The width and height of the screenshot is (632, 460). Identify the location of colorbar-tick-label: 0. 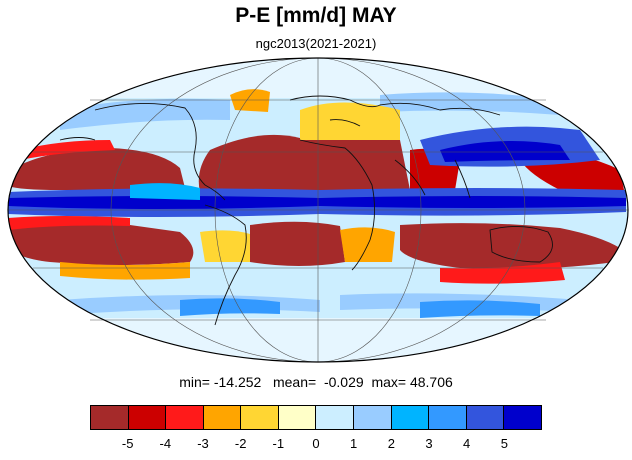
(316, 443).